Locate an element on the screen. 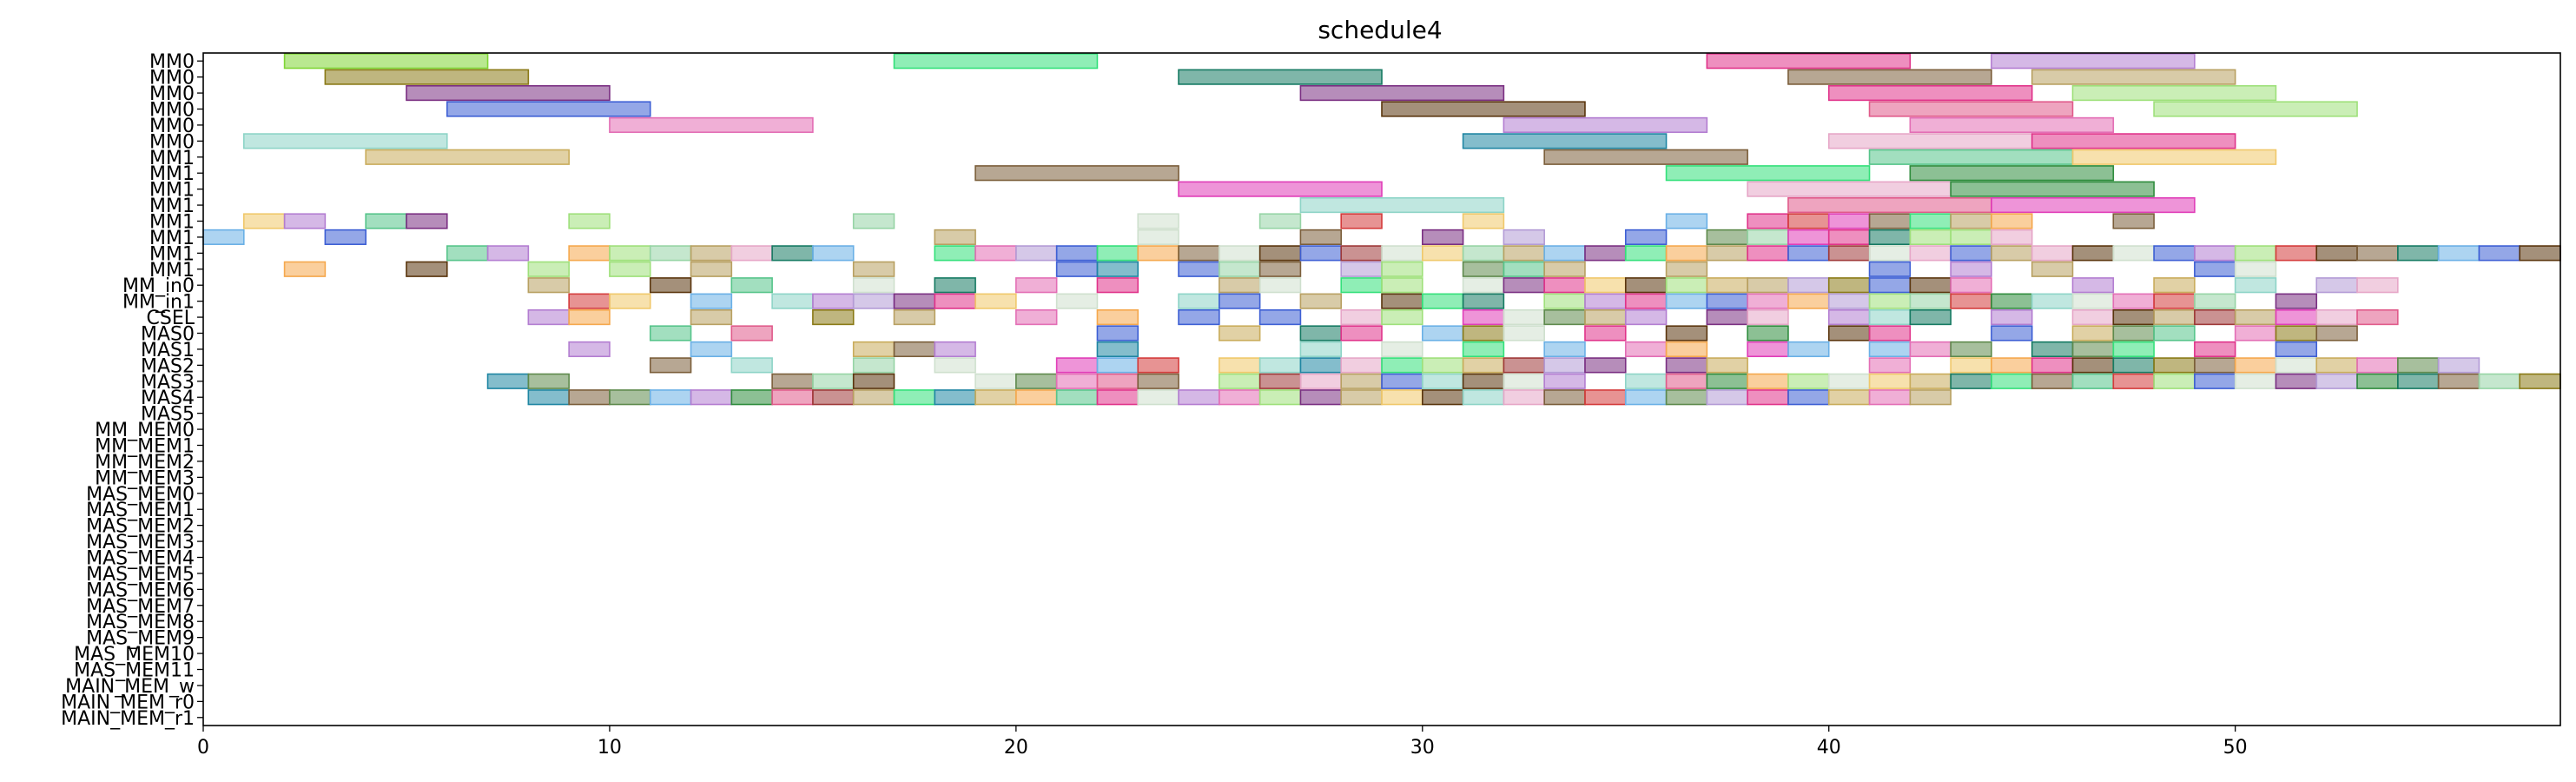 This screenshot has height=782, width=2576. x-tick-label: 10 is located at coordinates (610, 748).